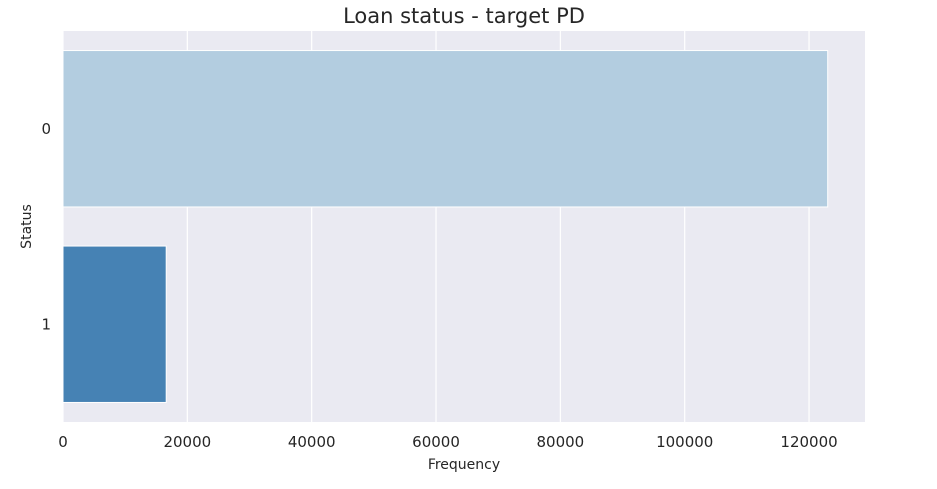 Image resolution: width=937 pixels, height=489 pixels. I want to click on y-axis-label: Status, so click(27, 226).